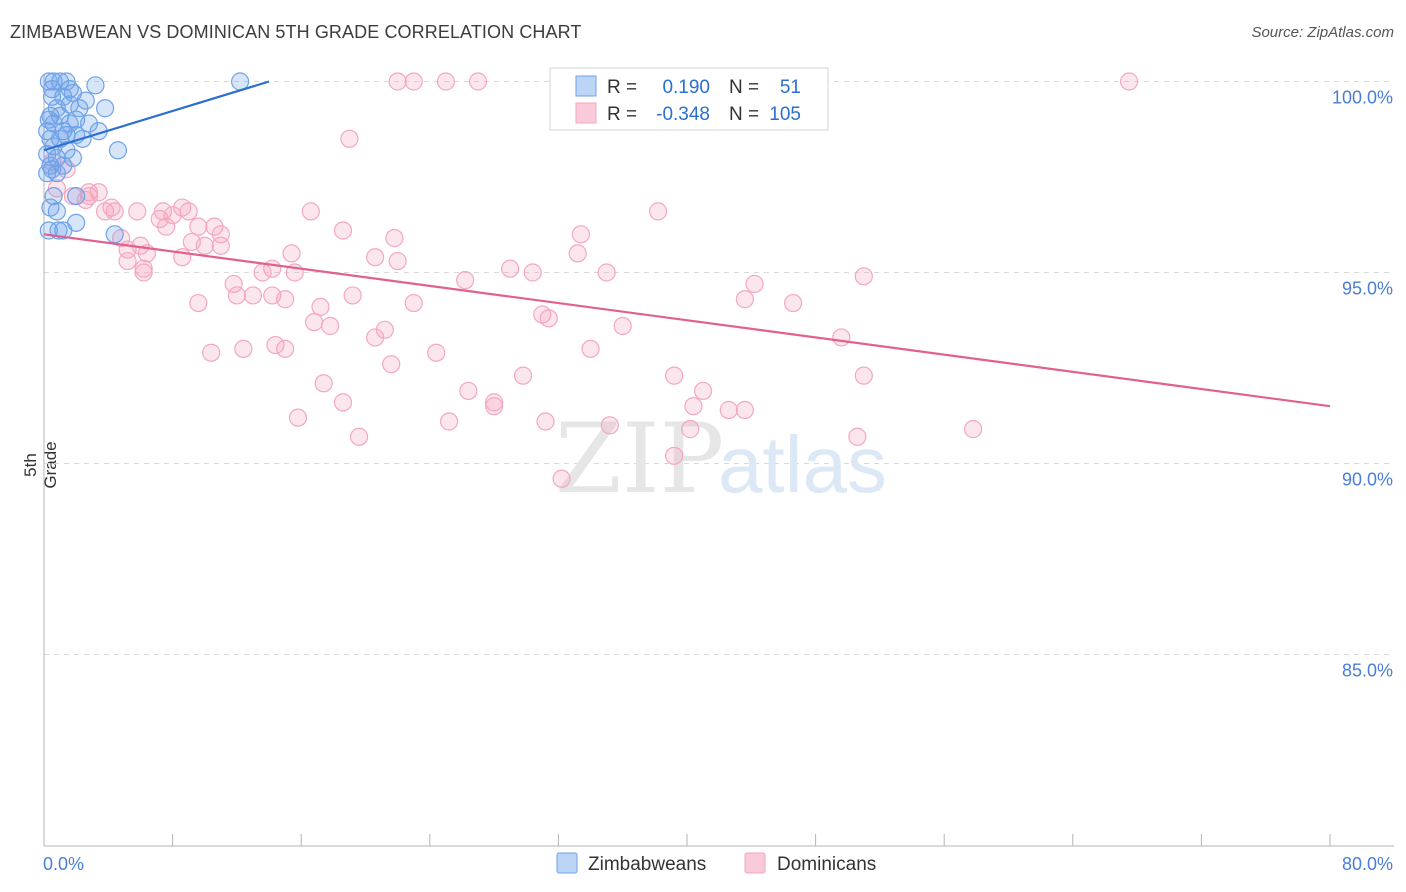 The image size is (1406, 892). Describe the element at coordinates (622, 114) in the screenshot. I see `legend-r-label-2: R =` at that location.